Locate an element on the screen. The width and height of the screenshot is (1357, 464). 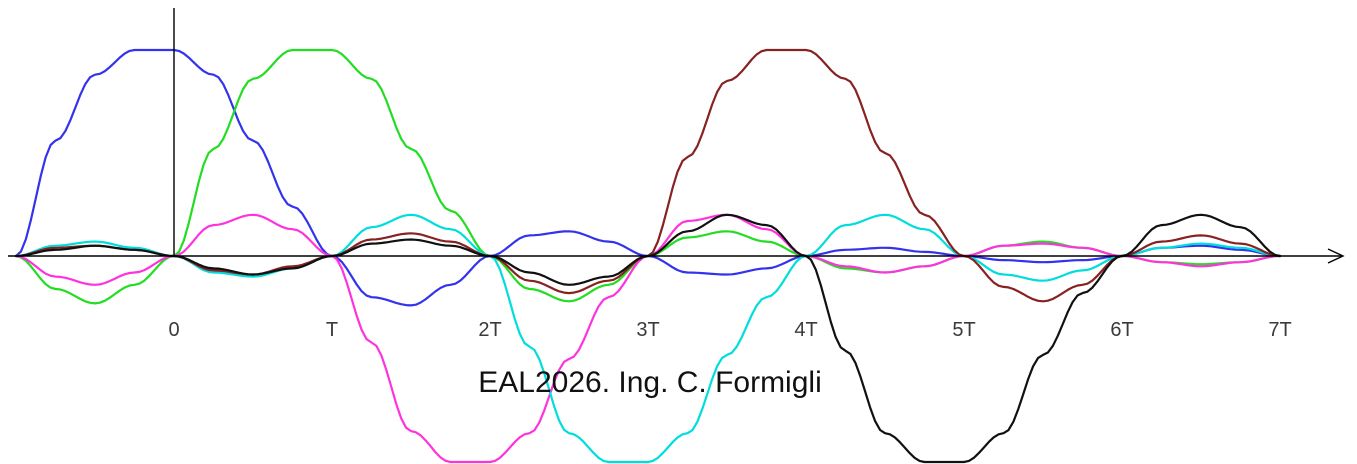
x-axis-arrow-icon is located at coordinates (1336, 256).